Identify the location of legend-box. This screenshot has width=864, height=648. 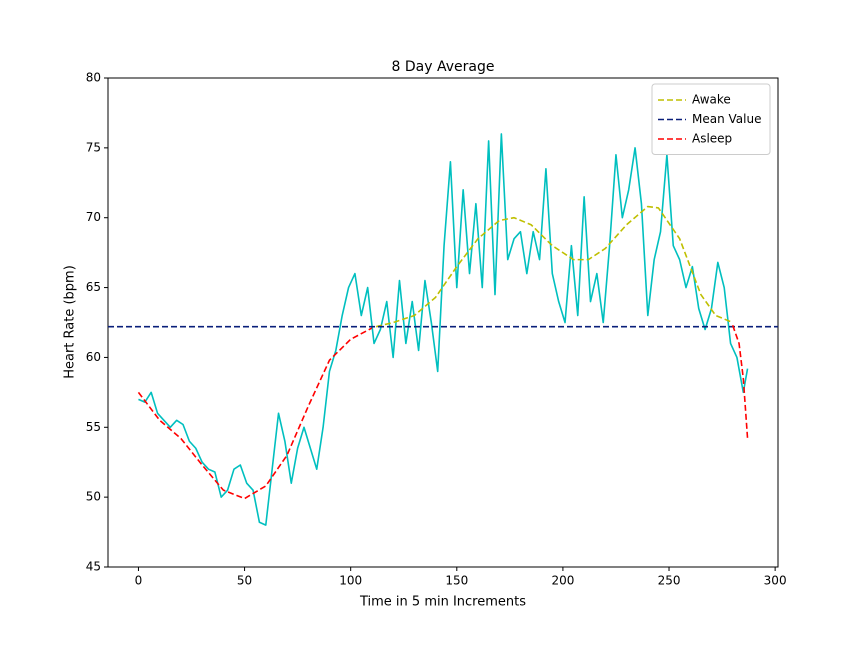
(711, 119).